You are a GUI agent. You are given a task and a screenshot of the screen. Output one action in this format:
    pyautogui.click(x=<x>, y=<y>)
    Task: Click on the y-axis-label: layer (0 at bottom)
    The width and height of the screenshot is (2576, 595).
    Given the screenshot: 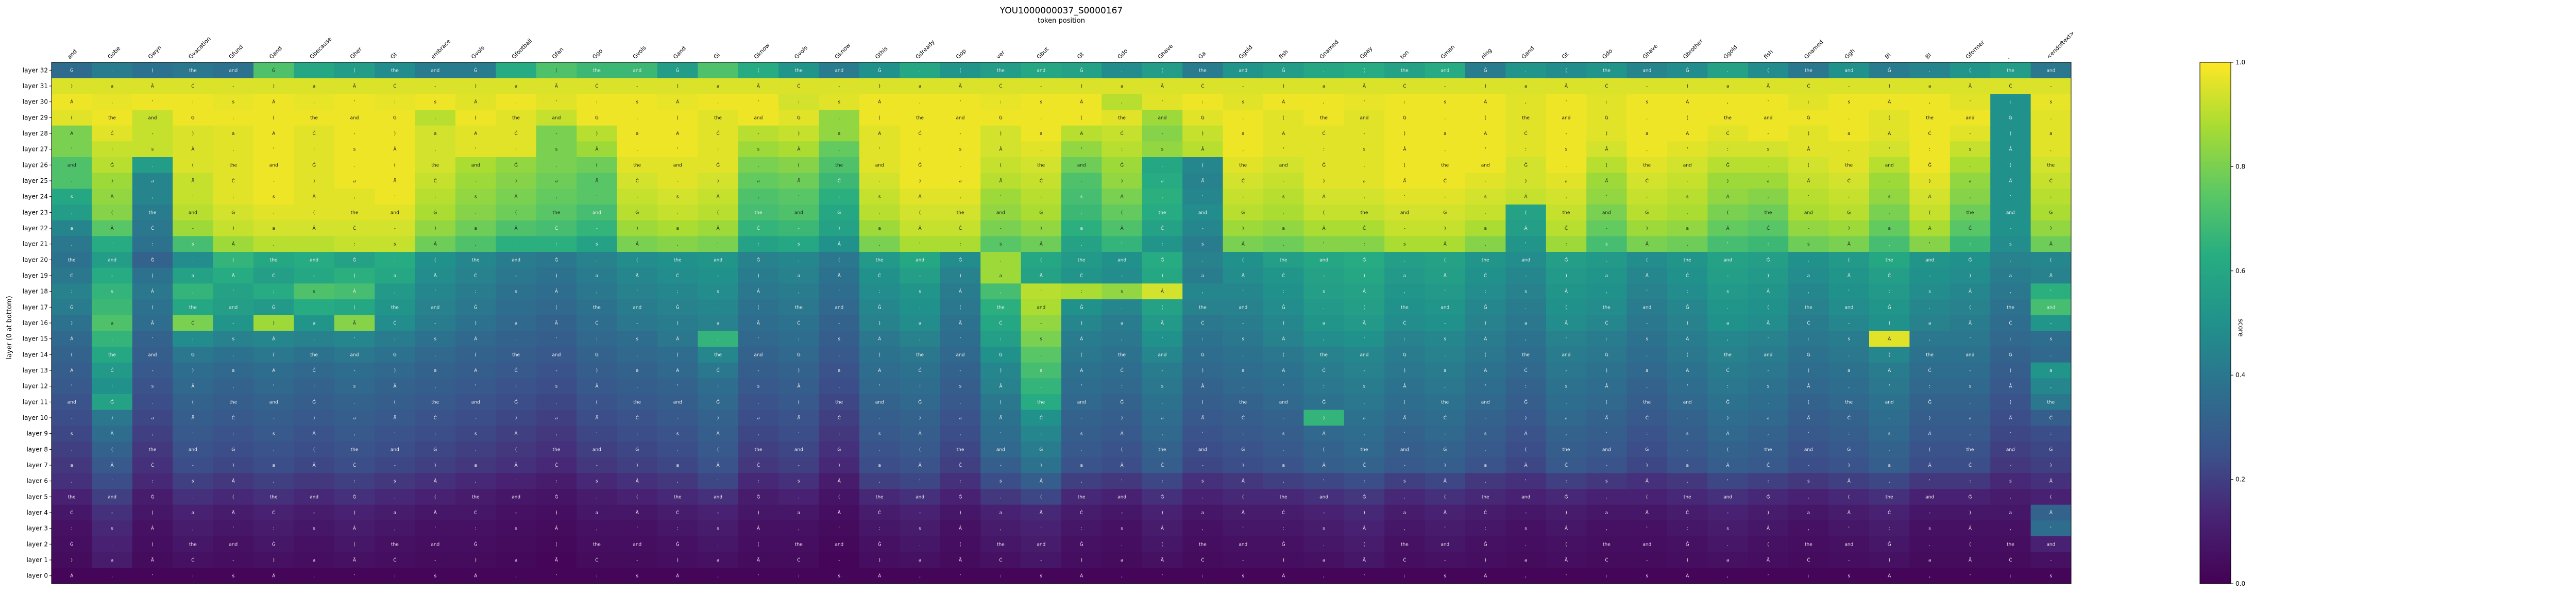 What is the action you would take?
    pyautogui.click(x=9, y=328)
    